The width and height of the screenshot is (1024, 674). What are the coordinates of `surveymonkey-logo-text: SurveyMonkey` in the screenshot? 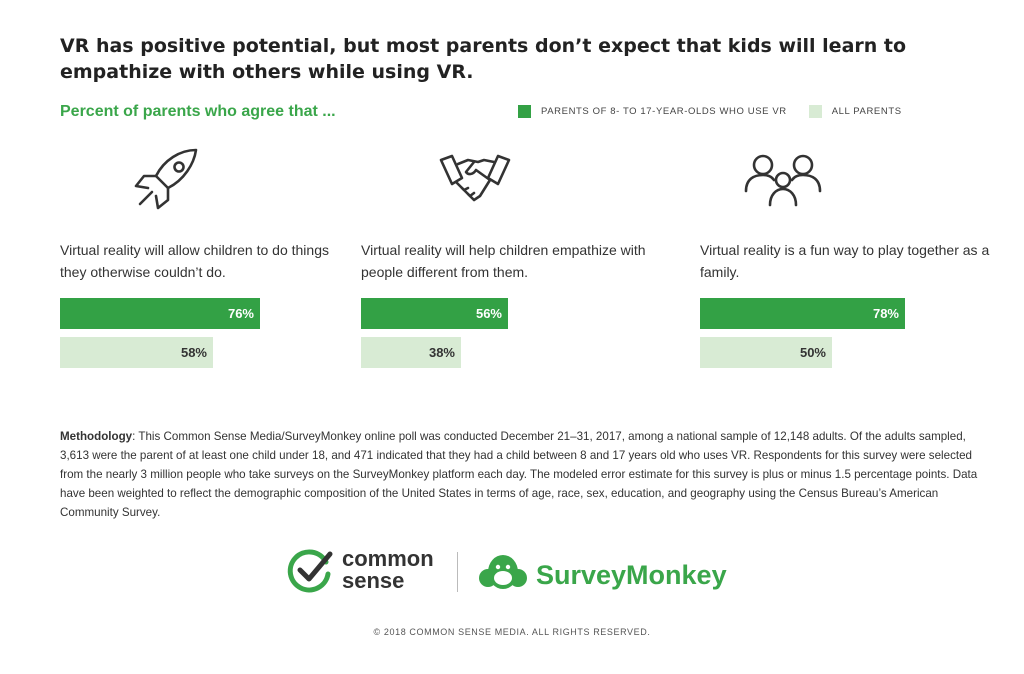 It's located at (631, 575).